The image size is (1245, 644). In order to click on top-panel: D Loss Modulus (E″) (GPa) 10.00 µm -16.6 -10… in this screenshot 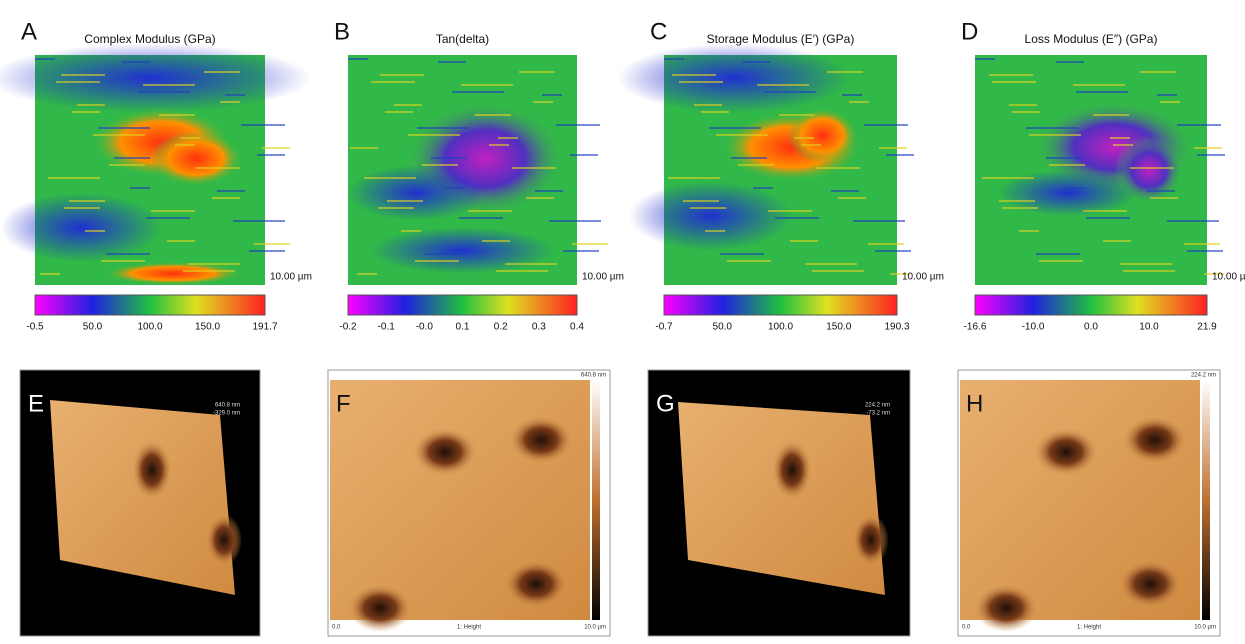, I will do `click(1103, 175)`.